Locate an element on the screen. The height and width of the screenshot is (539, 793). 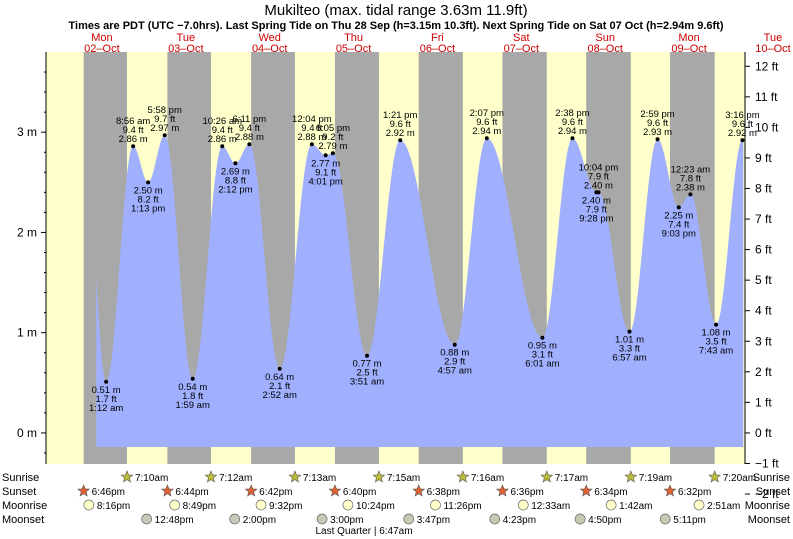
moonset-time: 4:50pm is located at coordinates (604, 520).